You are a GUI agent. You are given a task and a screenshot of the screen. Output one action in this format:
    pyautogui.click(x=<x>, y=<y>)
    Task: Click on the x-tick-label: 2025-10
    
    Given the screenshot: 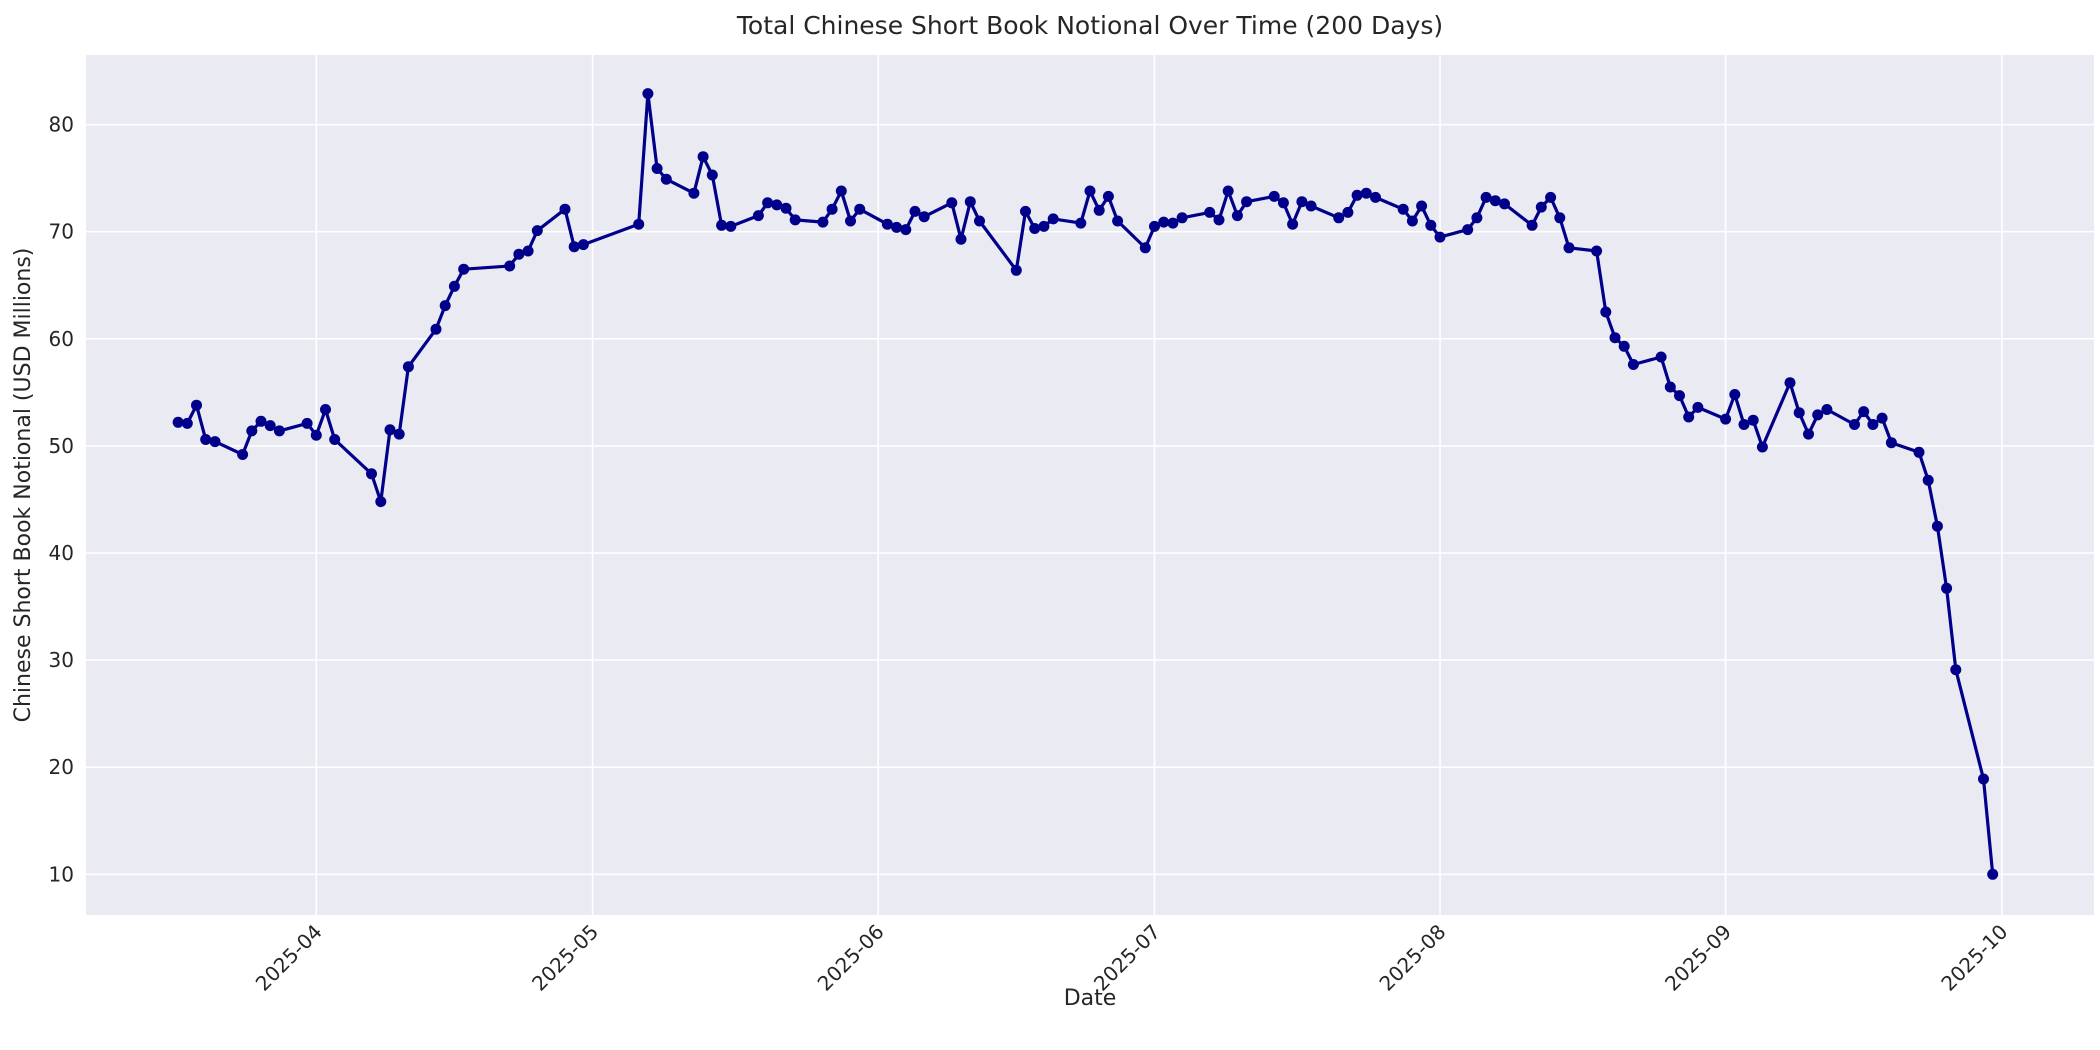 What is the action you would take?
    pyautogui.click(x=1974, y=958)
    